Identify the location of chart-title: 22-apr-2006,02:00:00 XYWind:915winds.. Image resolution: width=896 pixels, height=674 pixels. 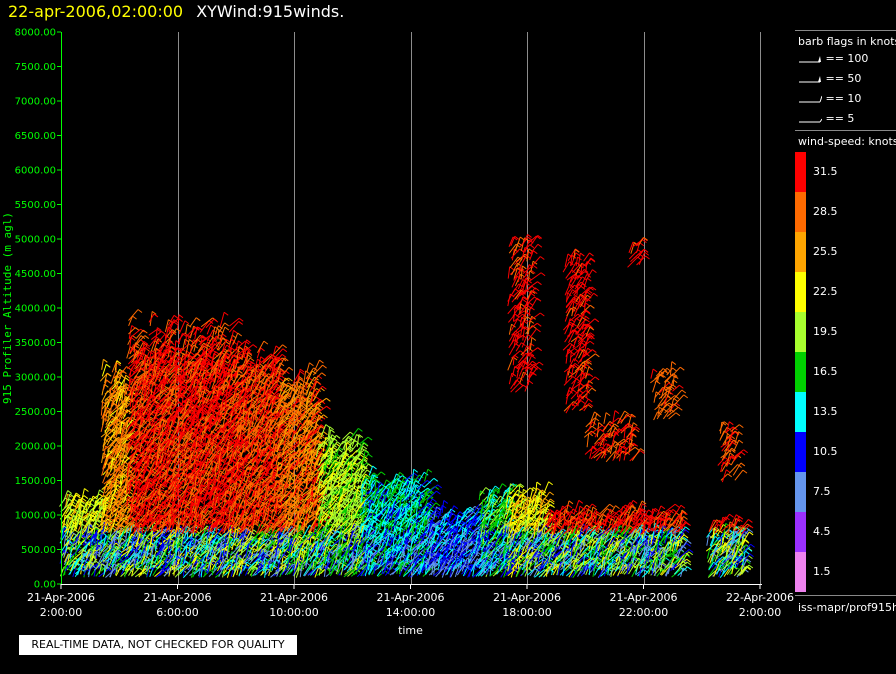
(176, 11).